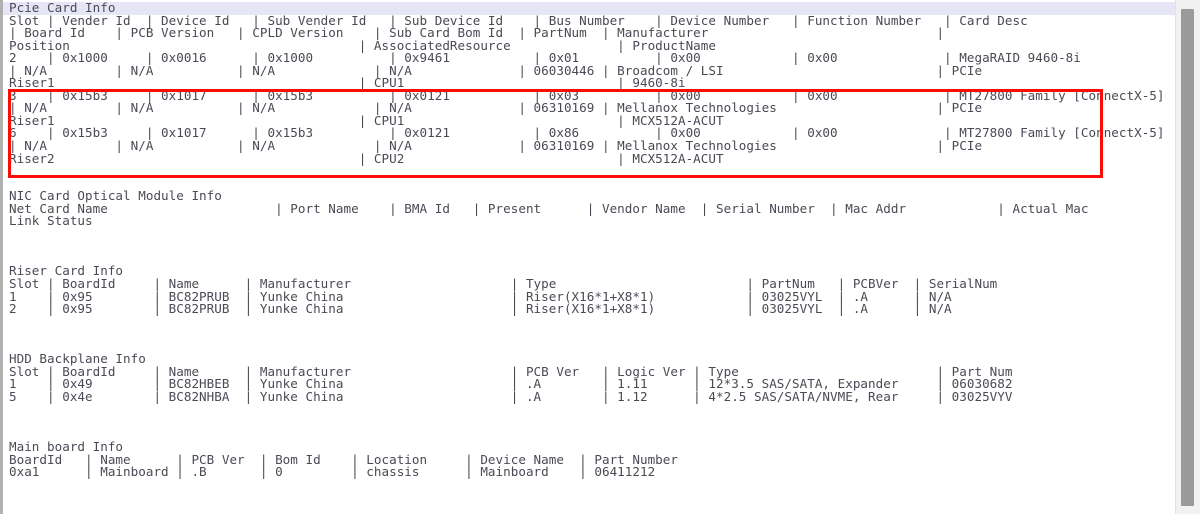  I want to click on console-line: Link Status, so click(51, 221).